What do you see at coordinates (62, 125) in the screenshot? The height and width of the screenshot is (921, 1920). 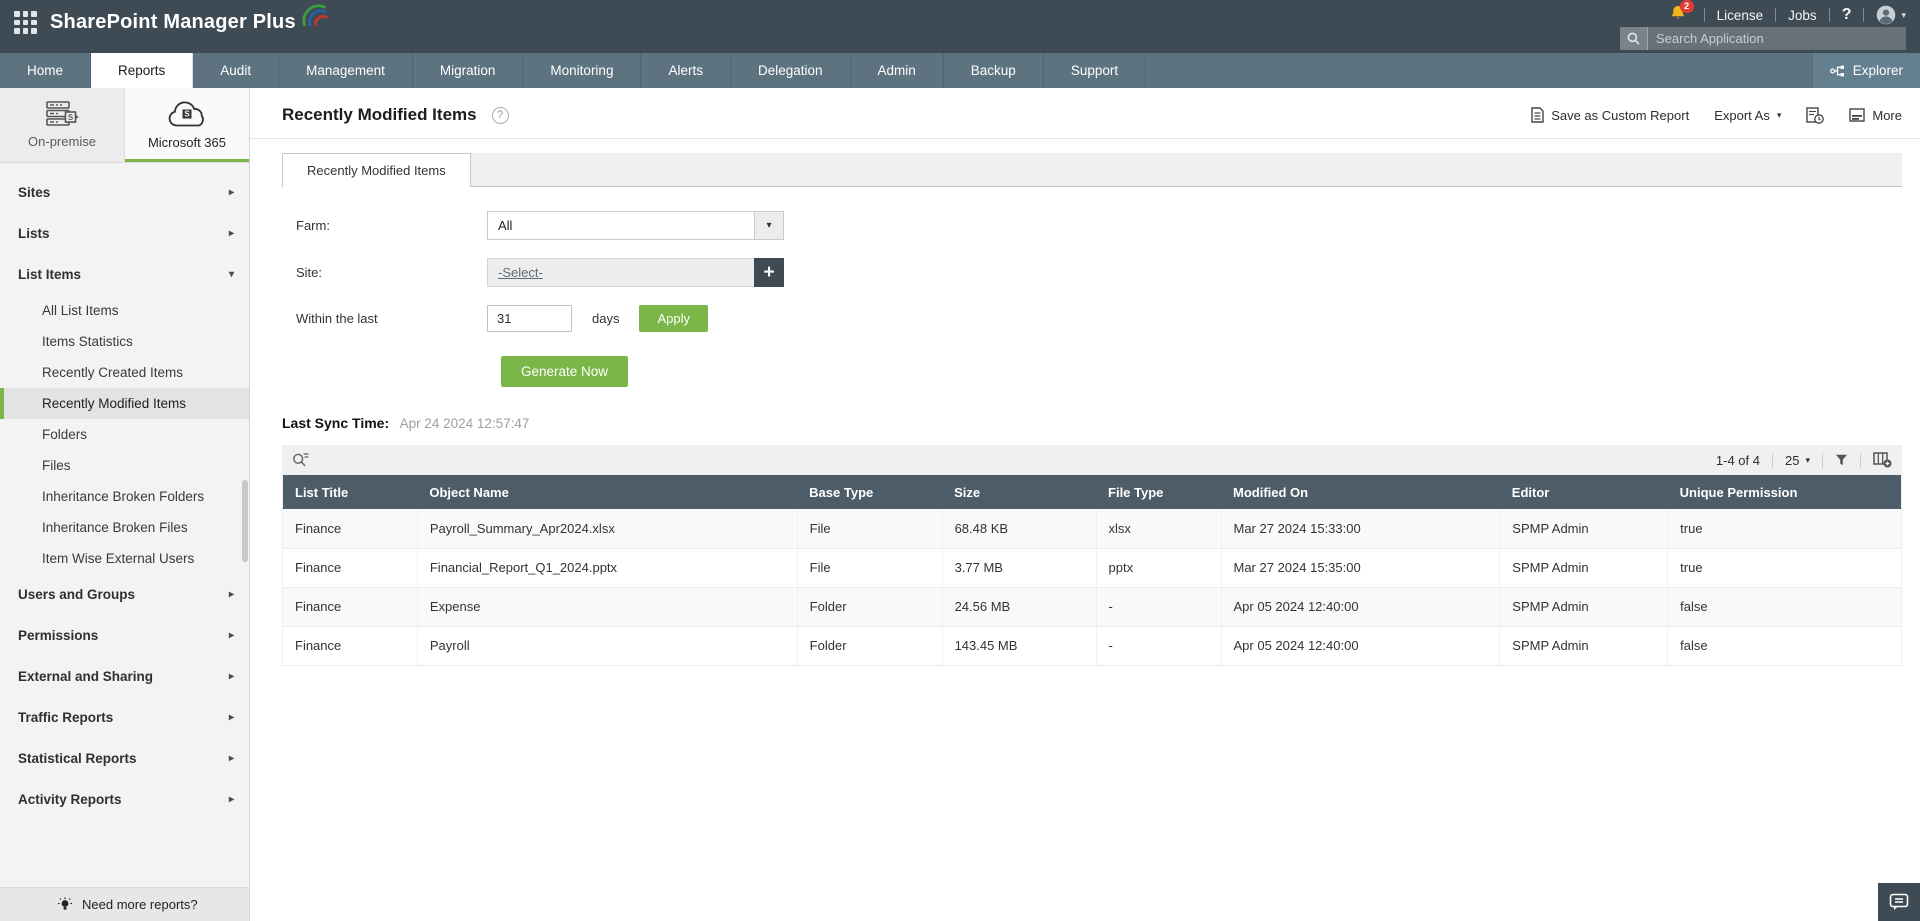 I see `source-tab-on-premise: S On-premise` at bounding box center [62, 125].